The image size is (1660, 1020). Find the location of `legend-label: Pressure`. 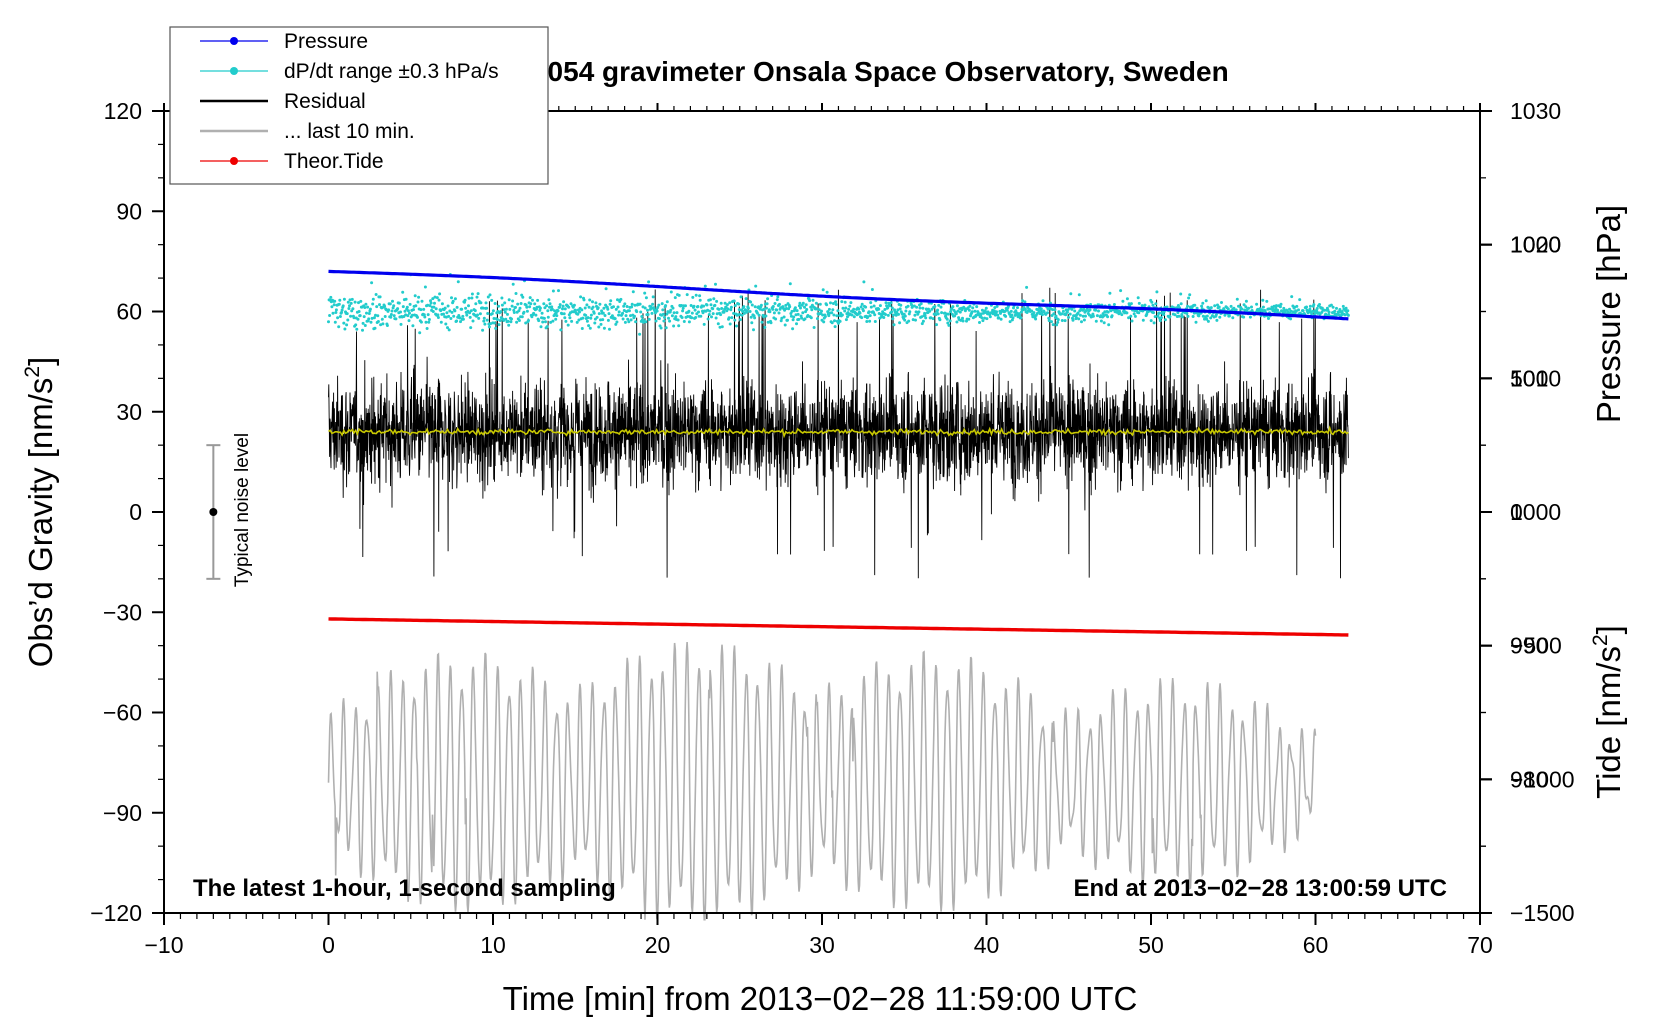

legend-label: Pressure is located at coordinates (326, 41).